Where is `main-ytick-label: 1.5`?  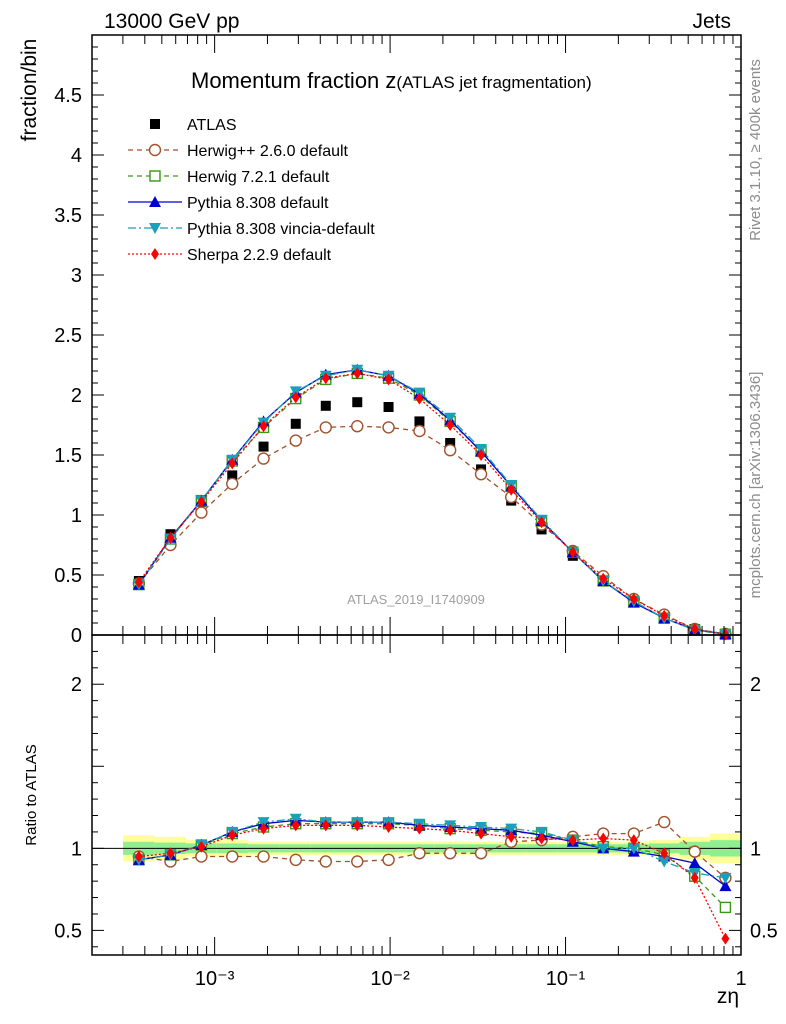
main-ytick-label: 1.5 is located at coordinates (68, 456).